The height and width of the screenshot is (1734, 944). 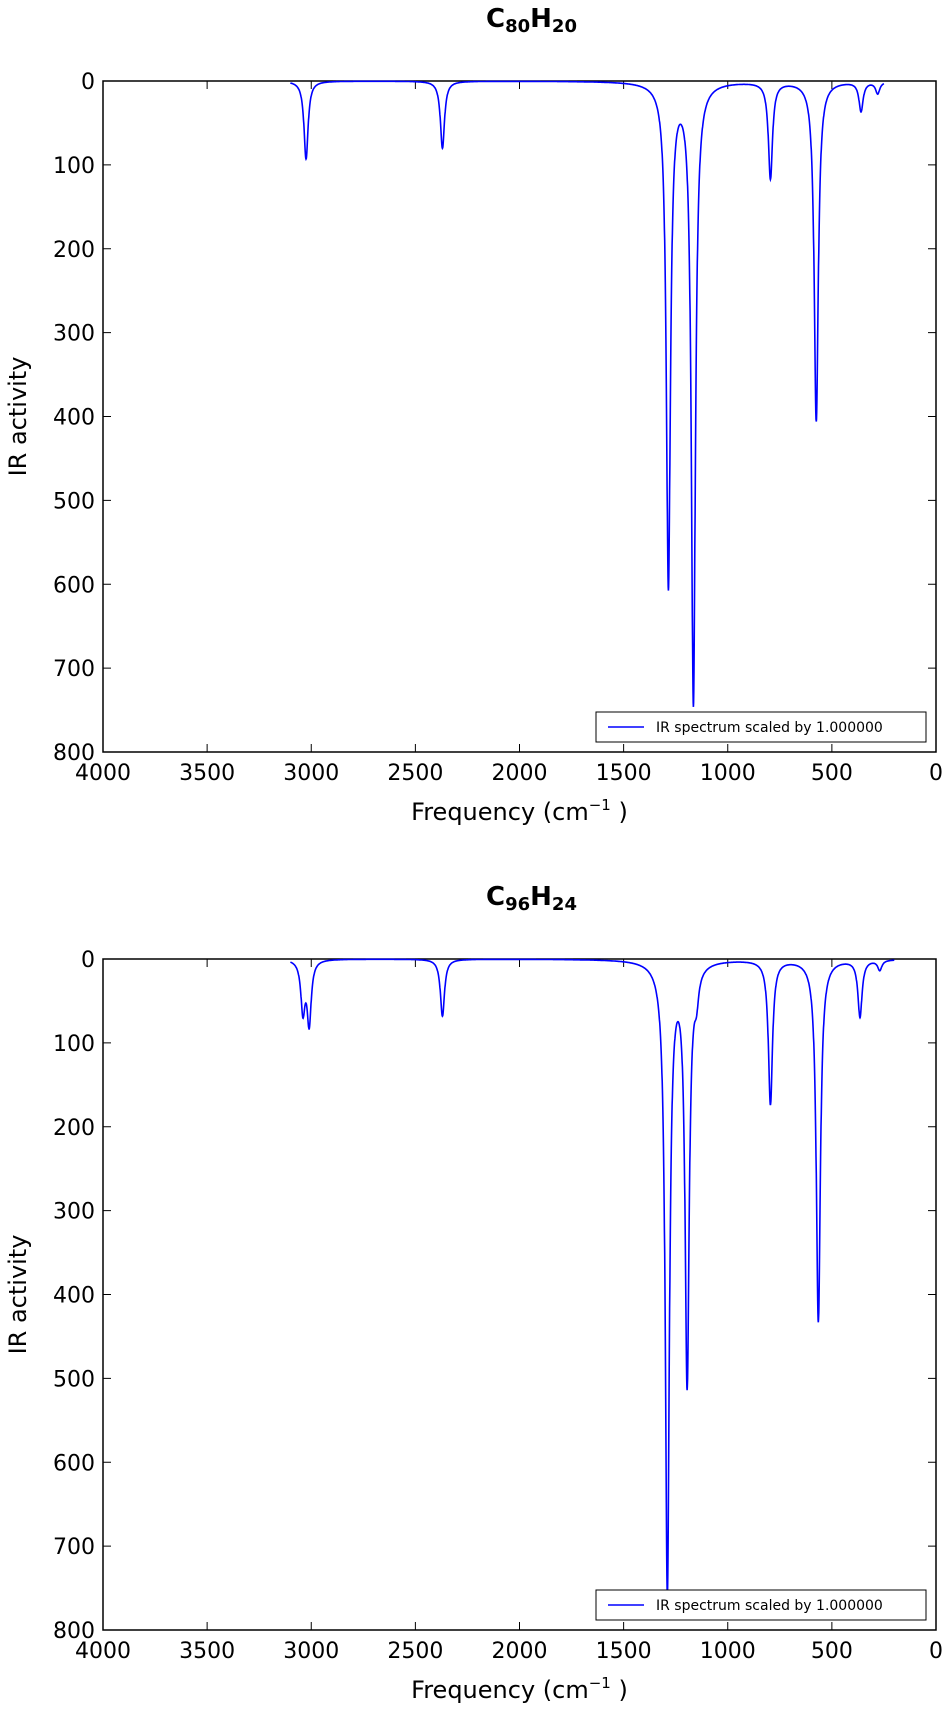 I want to click on chart-title: C80H20, so click(x=531, y=20).